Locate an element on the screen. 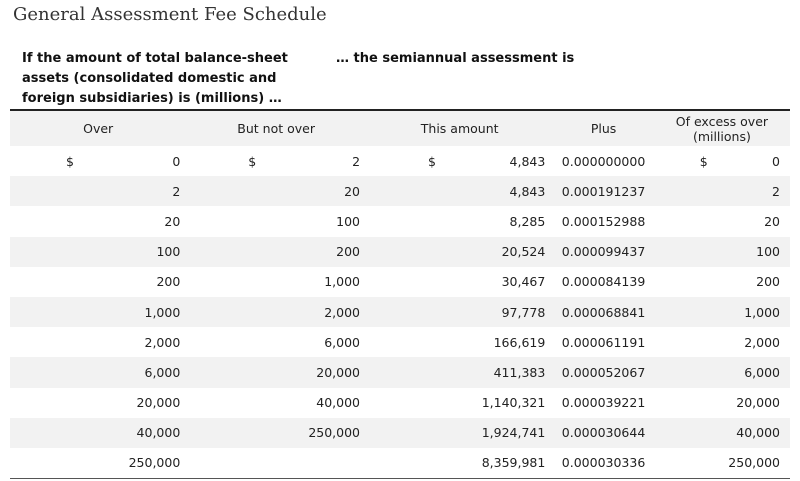 This screenshot has height=481, width=800. cell-over: 6,000 is located at coordinates (143, 372).